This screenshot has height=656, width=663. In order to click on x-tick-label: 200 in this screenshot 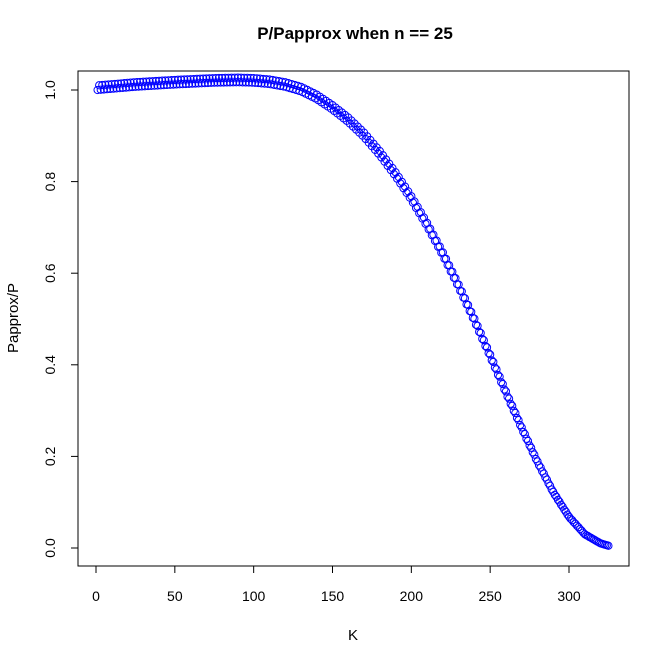, I will do `click(412, 596)`.